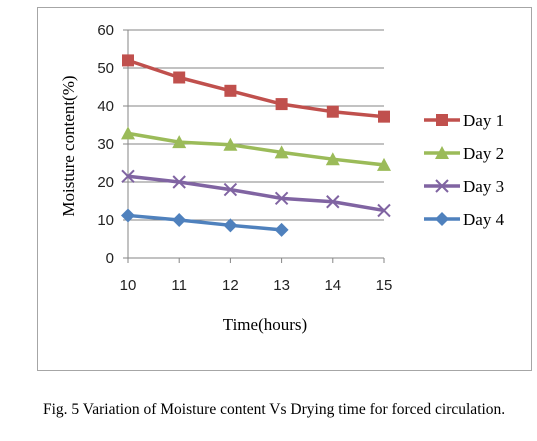 The height and width of the screenshot is (441, 537). What do you see at coordinates (105, 182) in the screenshot?
I see `y-tick-label: 20` at bounding box center [105, 182].